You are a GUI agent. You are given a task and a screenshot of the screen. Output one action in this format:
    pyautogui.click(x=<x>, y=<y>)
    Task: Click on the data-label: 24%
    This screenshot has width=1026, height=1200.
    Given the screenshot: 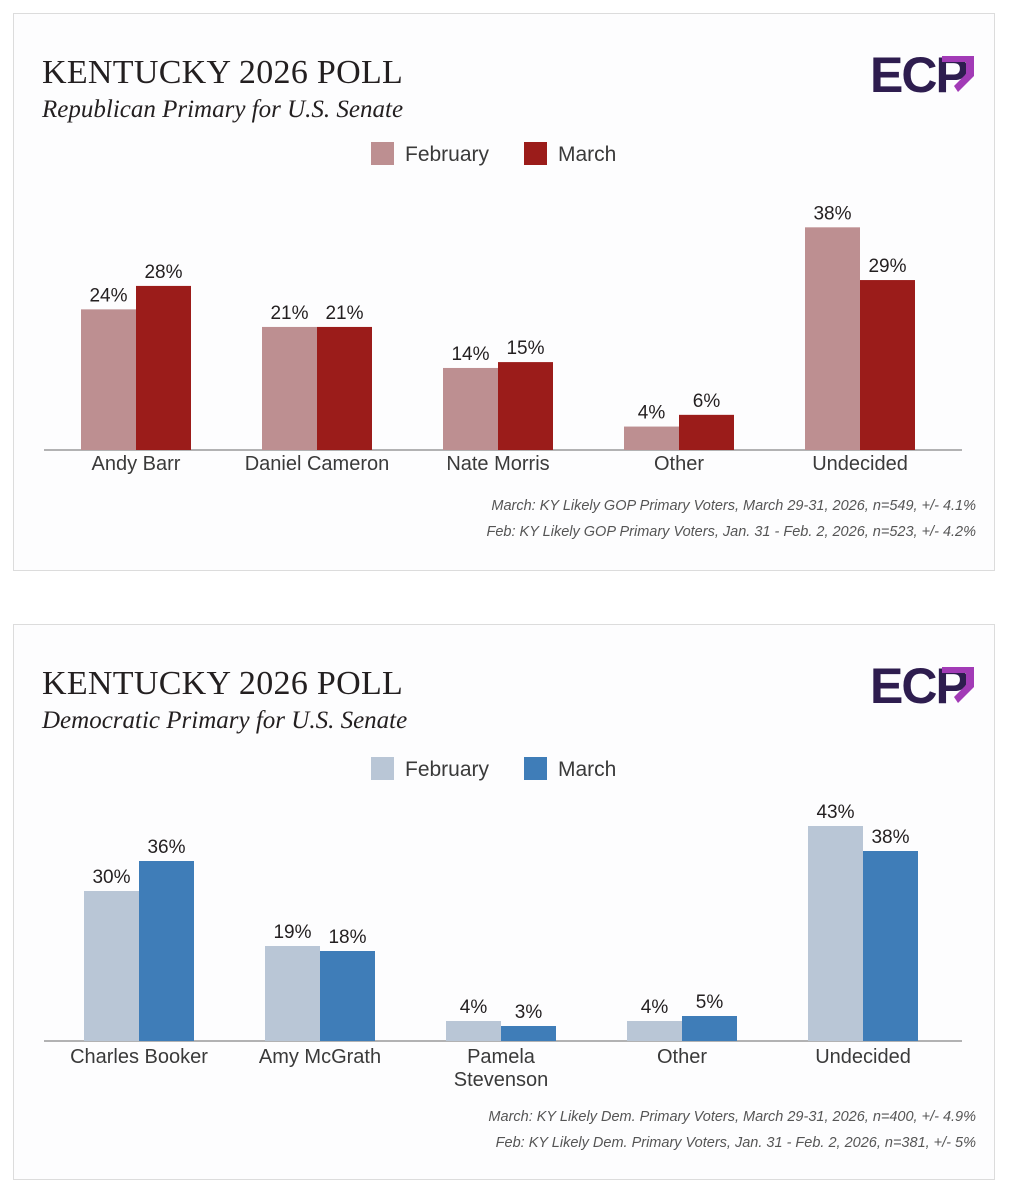 What is the action you would take?
    pyautogui.click(x=108, y=295)
    